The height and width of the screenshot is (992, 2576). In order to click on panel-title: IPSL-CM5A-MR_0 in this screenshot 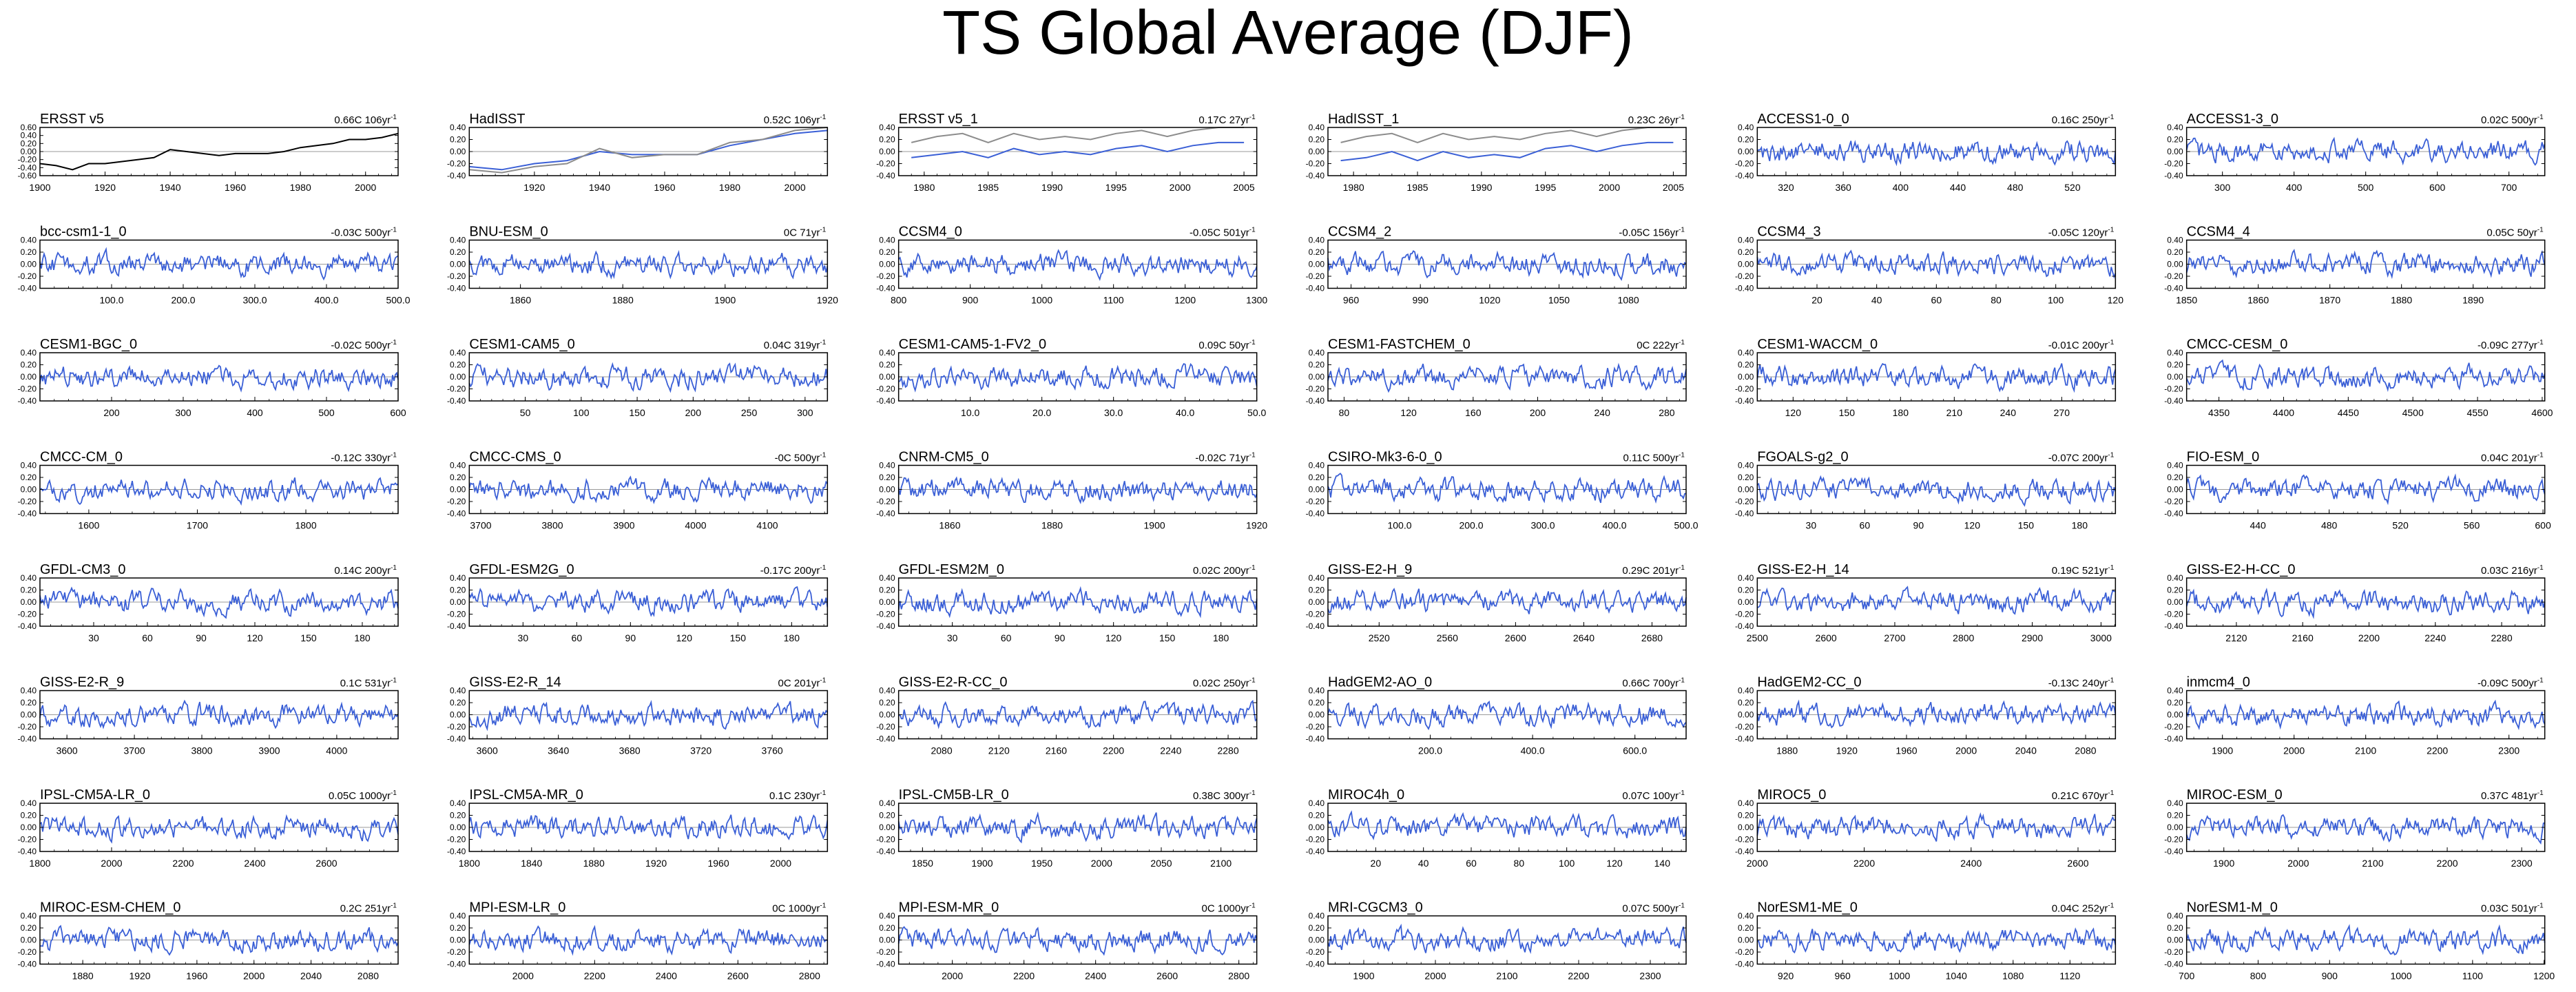, I will do `click(526, 795)`.